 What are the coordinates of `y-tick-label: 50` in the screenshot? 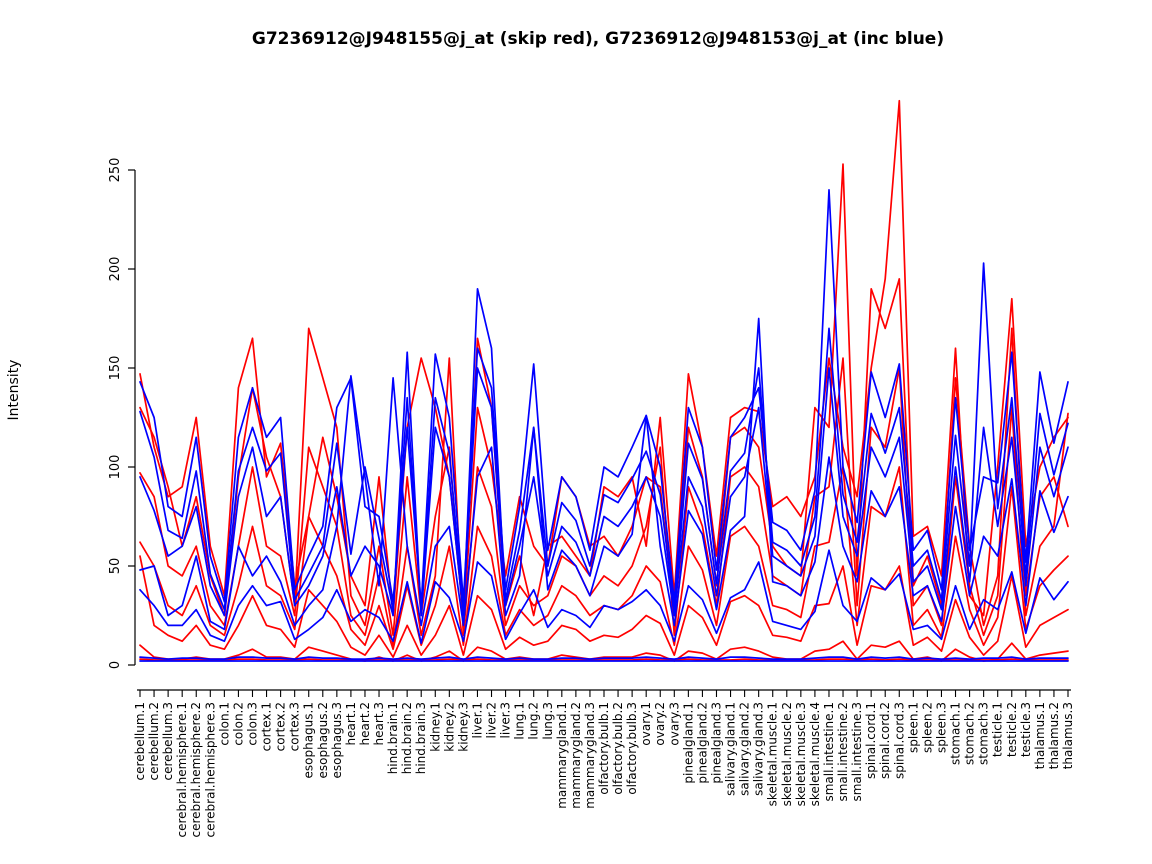 It's located at (115, 566).